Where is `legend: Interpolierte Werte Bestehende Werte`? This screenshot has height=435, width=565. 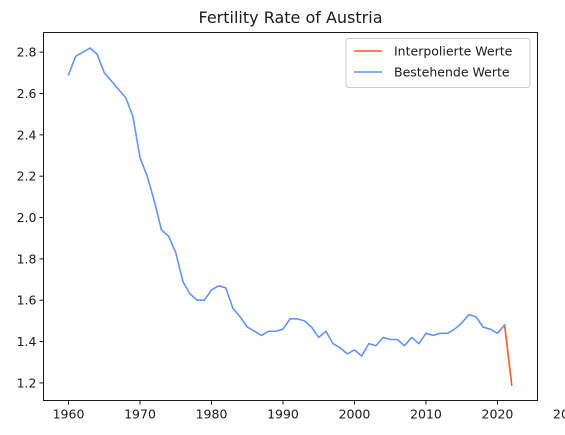 legend: Interpolierte Werte Bestehende Werte is located at coordinates (438, 63).